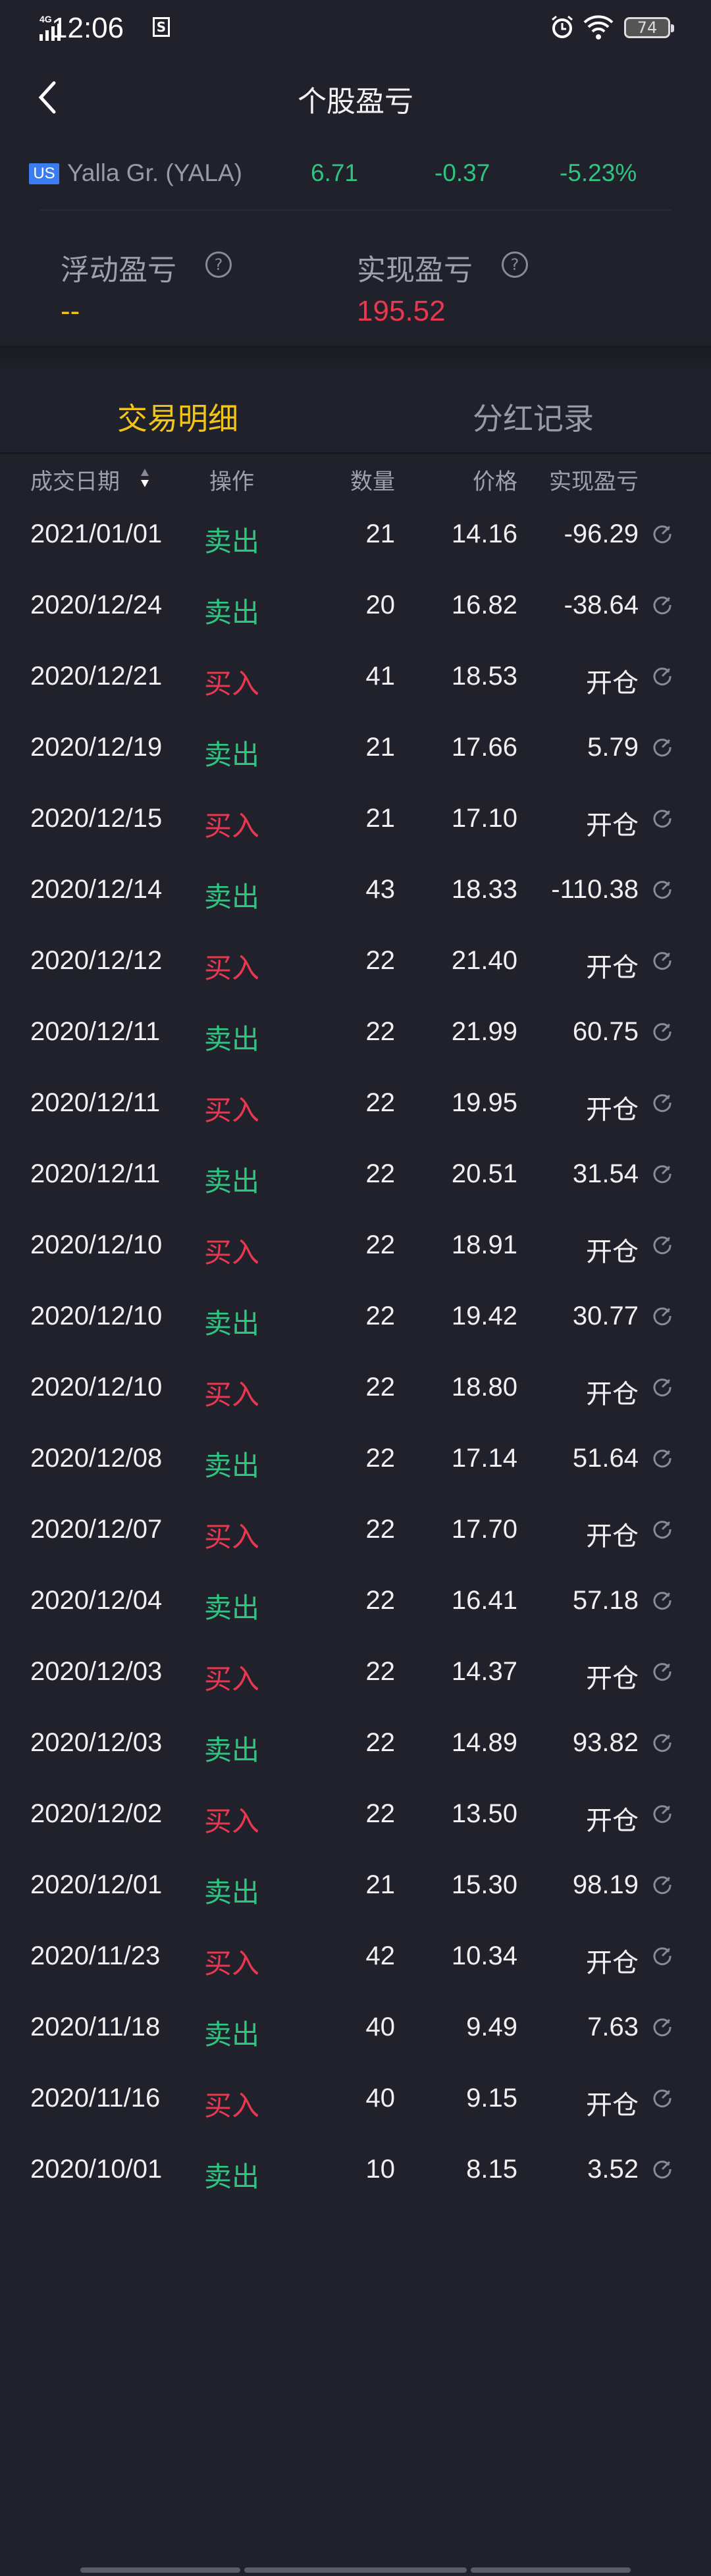 The width and height of the screenshot is (711, 2576). Describe the element at coordinates (355, 677) in the screenshot. I see `table-row: 2020/12/21 买入 41 18.53 开仓` at that location.